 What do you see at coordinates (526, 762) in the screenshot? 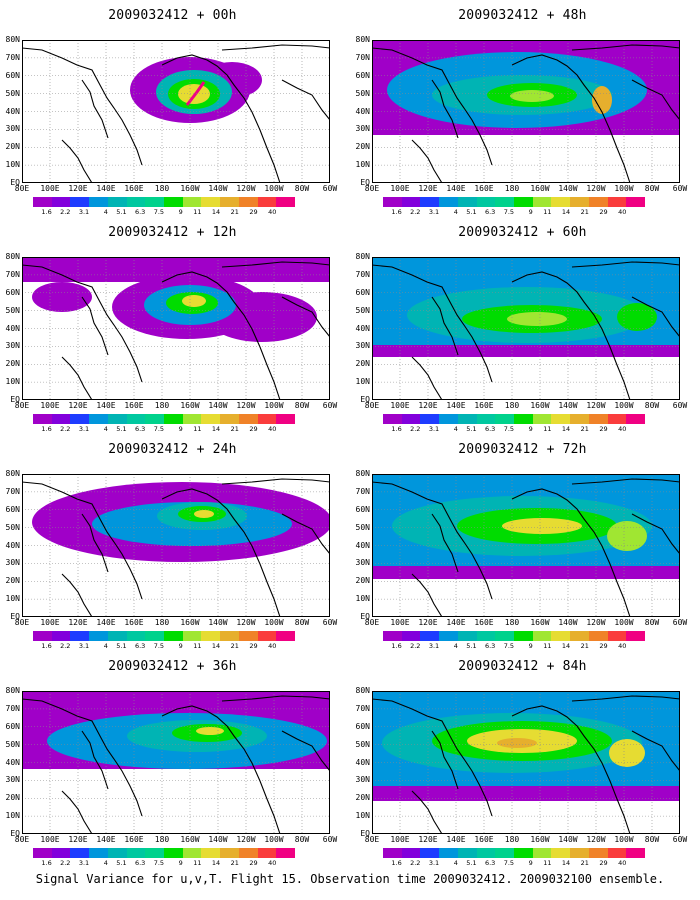
I see `map-variance-84h` at bounding box center [526, 762].